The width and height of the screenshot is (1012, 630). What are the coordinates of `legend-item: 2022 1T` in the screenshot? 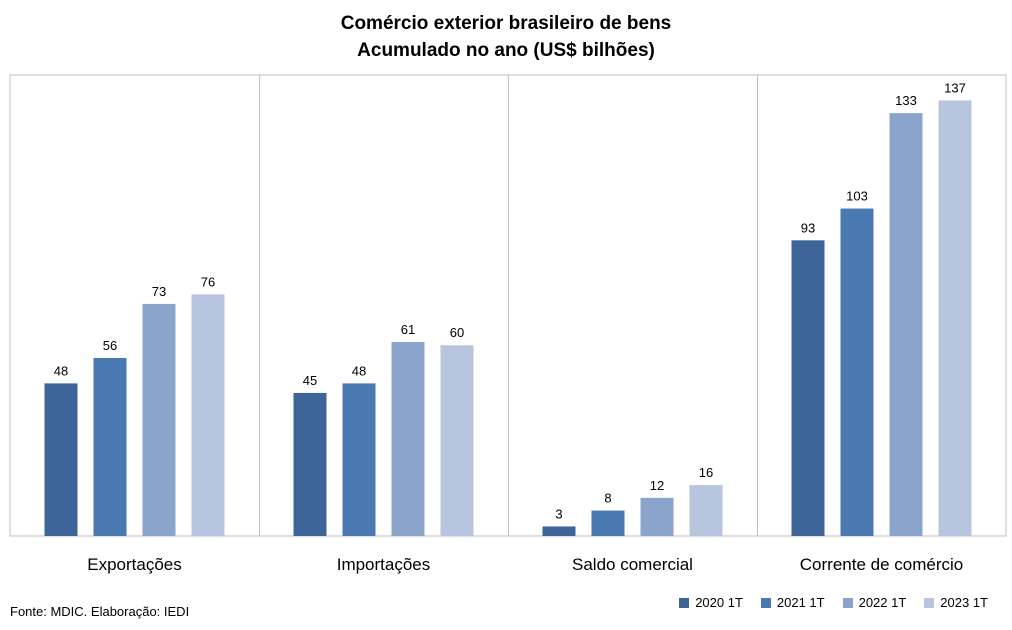 It's located at (874, 602).